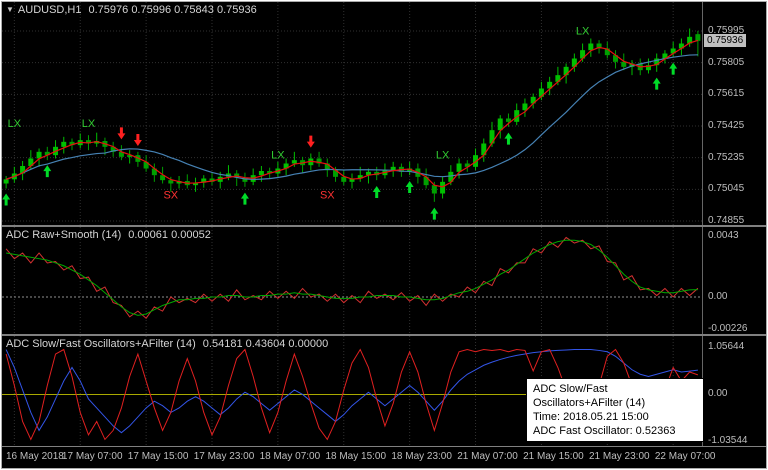  What do you see at coordinates (172, 10) in the screenshot?
I see `ohlc-values: 0.75976 0.75996 0.75843 0.75936` at bounding box center [172, 10].